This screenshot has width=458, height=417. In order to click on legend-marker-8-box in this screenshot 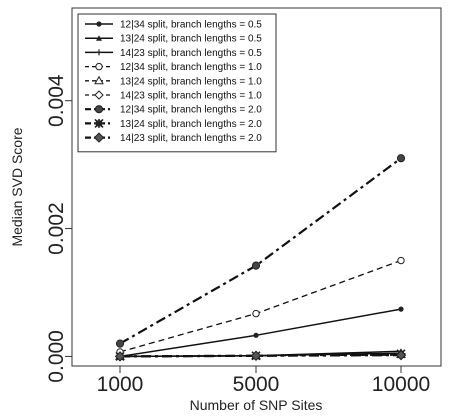, I will do `click(99, 123)`.